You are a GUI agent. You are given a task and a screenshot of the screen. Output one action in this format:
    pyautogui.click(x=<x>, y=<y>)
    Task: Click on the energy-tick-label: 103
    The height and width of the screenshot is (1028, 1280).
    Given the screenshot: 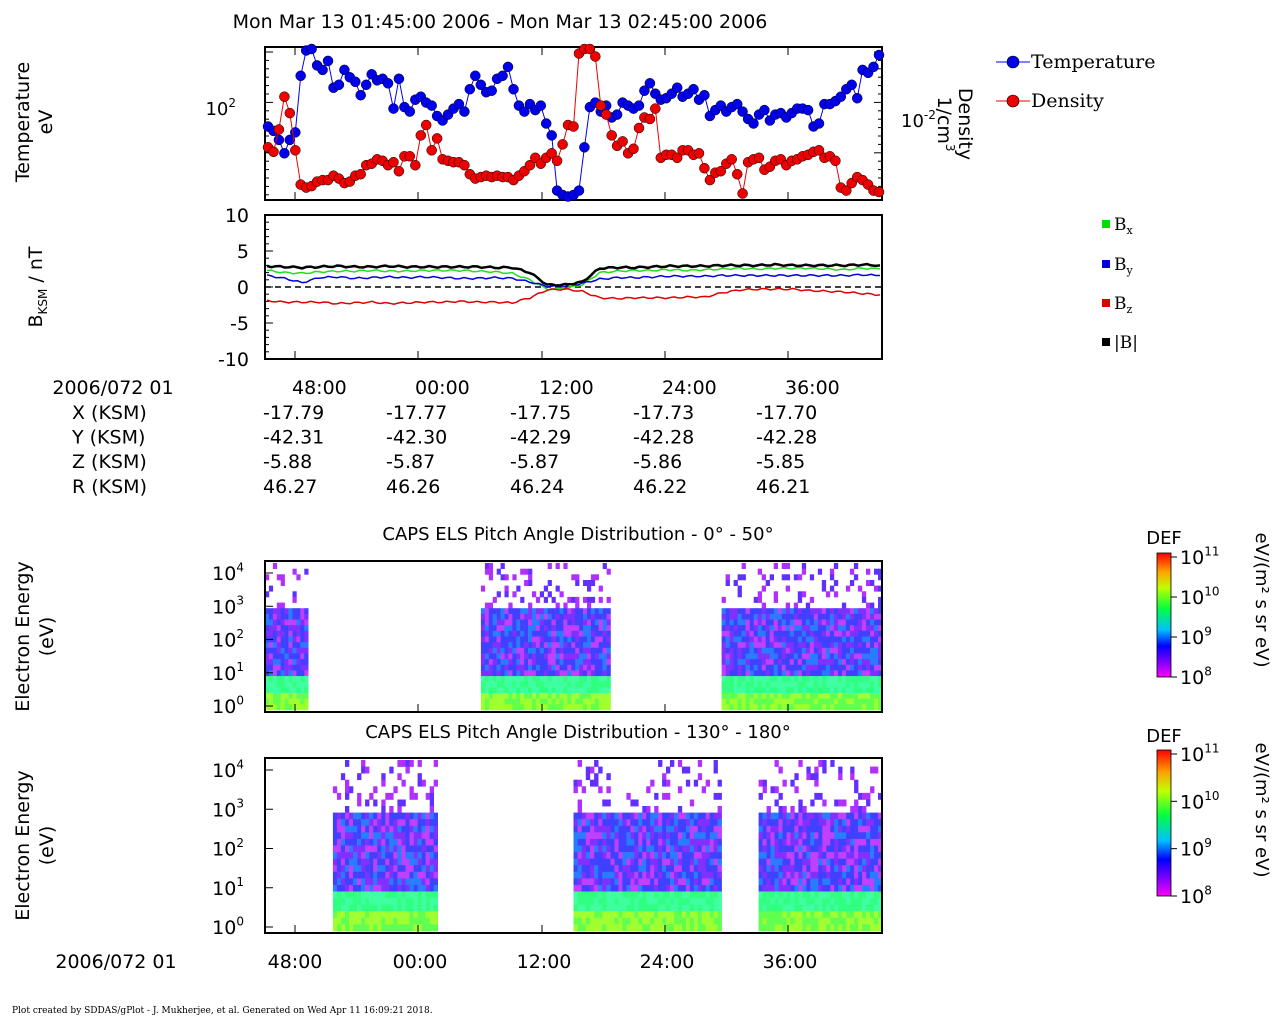 What is the action you would take?
    pyautogui.click(x=228, y=809)
    